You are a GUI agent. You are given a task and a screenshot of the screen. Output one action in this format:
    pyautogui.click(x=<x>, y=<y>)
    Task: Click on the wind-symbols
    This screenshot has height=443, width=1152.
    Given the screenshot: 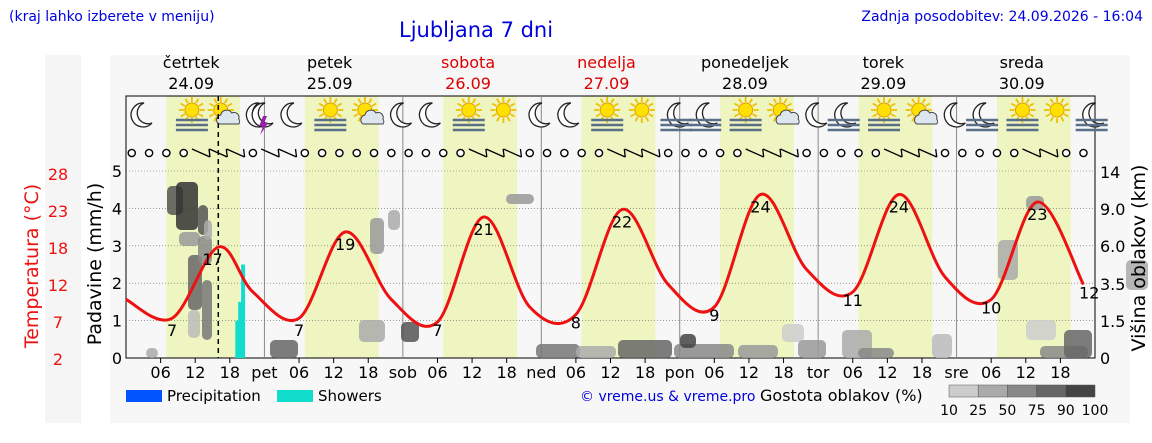 What is the action you would take?
    pyautogui.click(x=607, y=153)
    